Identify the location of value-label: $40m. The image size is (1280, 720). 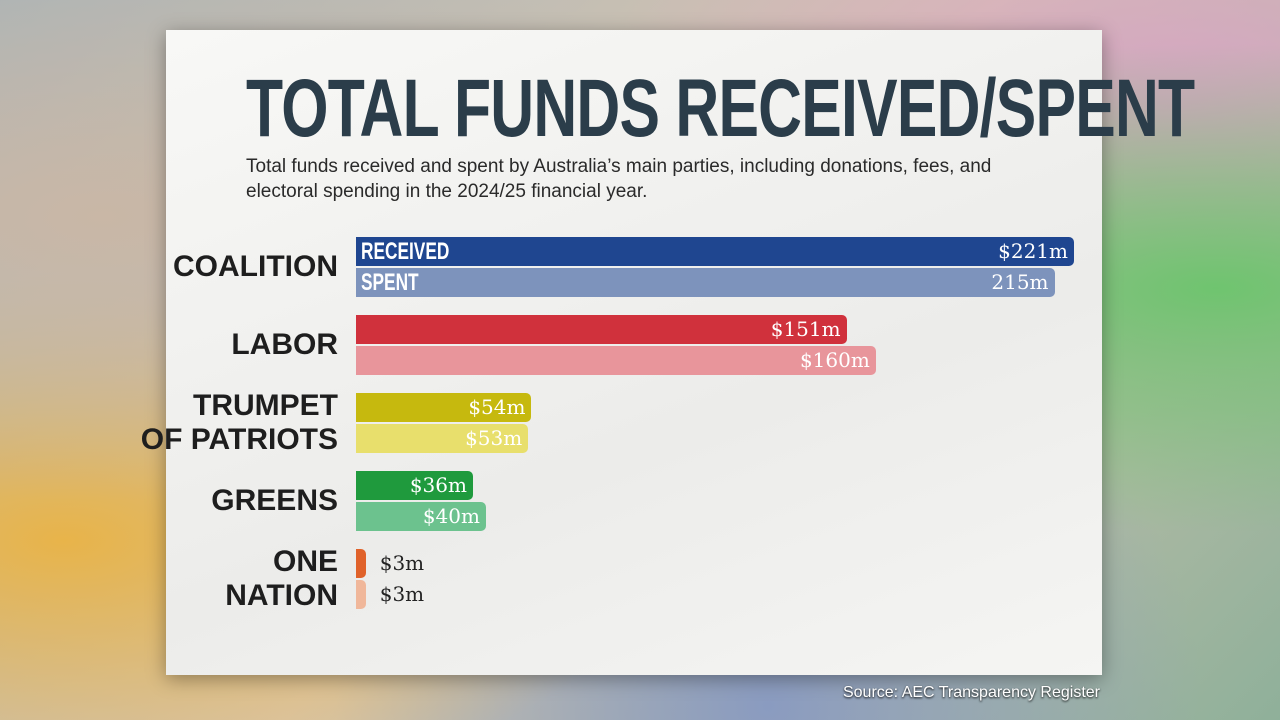
(451, 516).